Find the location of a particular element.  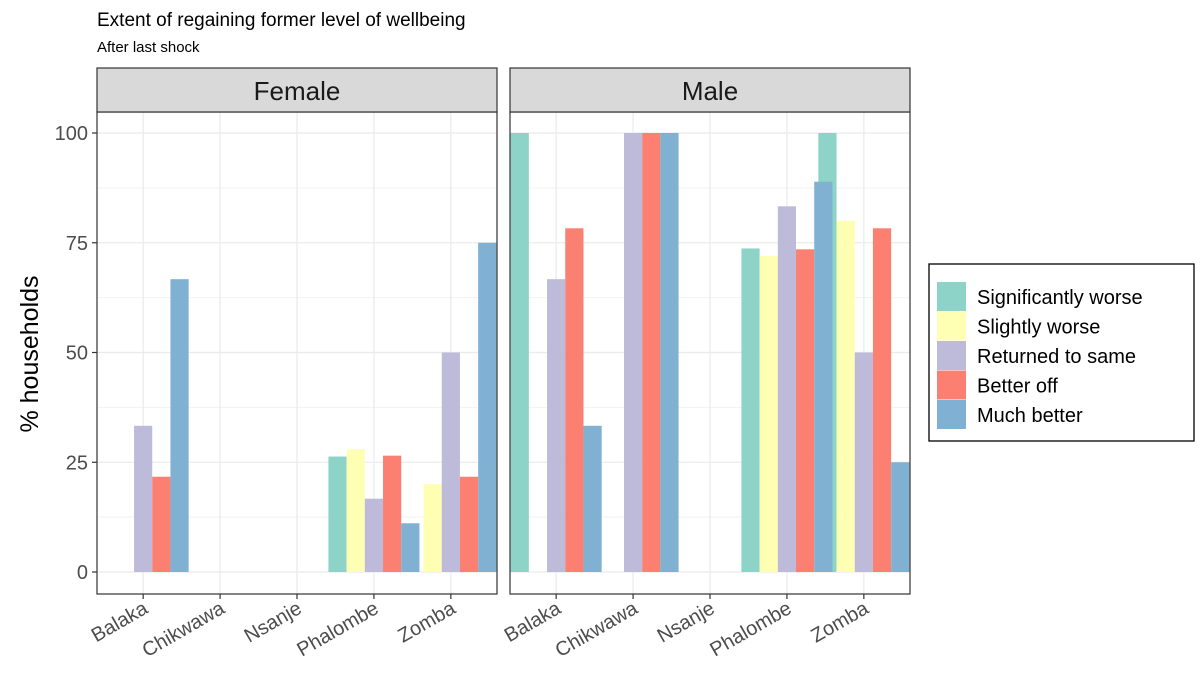

bar-male-phalombe-much-better is located at coordinates (823, 376).